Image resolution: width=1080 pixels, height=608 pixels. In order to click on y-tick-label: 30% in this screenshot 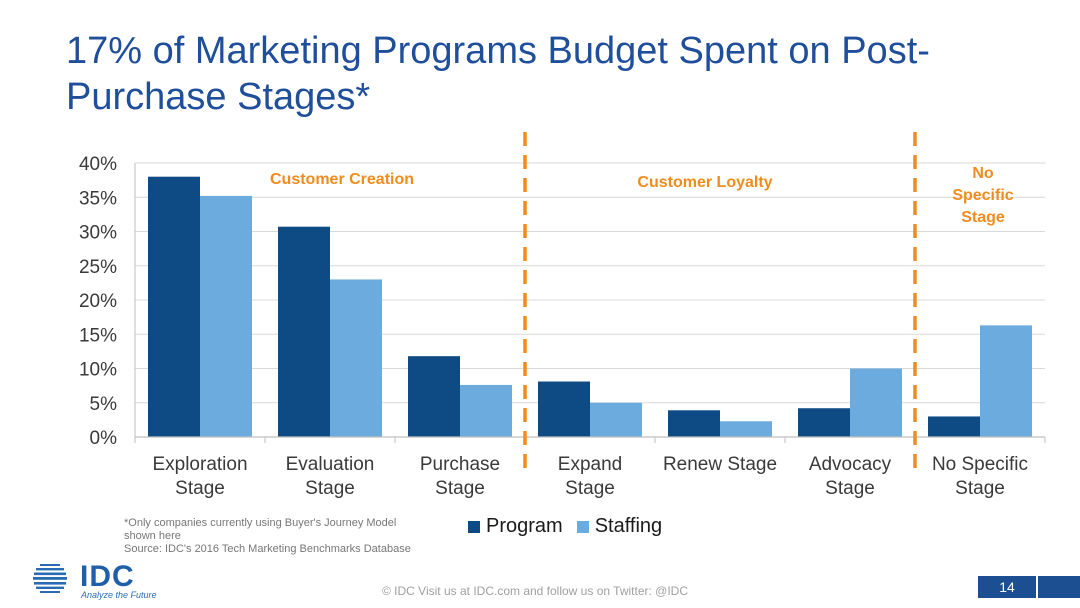, I will do `click(98, 233)`.